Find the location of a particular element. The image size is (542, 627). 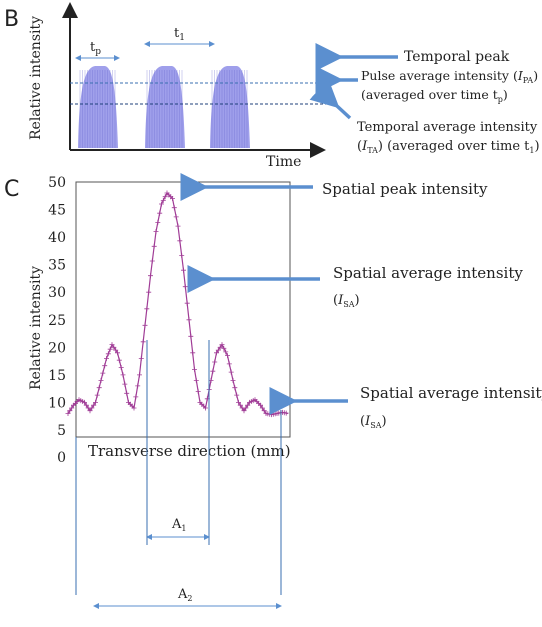

spatial-average-symbol-2: (ISA) is located at coordinates (373, 422).